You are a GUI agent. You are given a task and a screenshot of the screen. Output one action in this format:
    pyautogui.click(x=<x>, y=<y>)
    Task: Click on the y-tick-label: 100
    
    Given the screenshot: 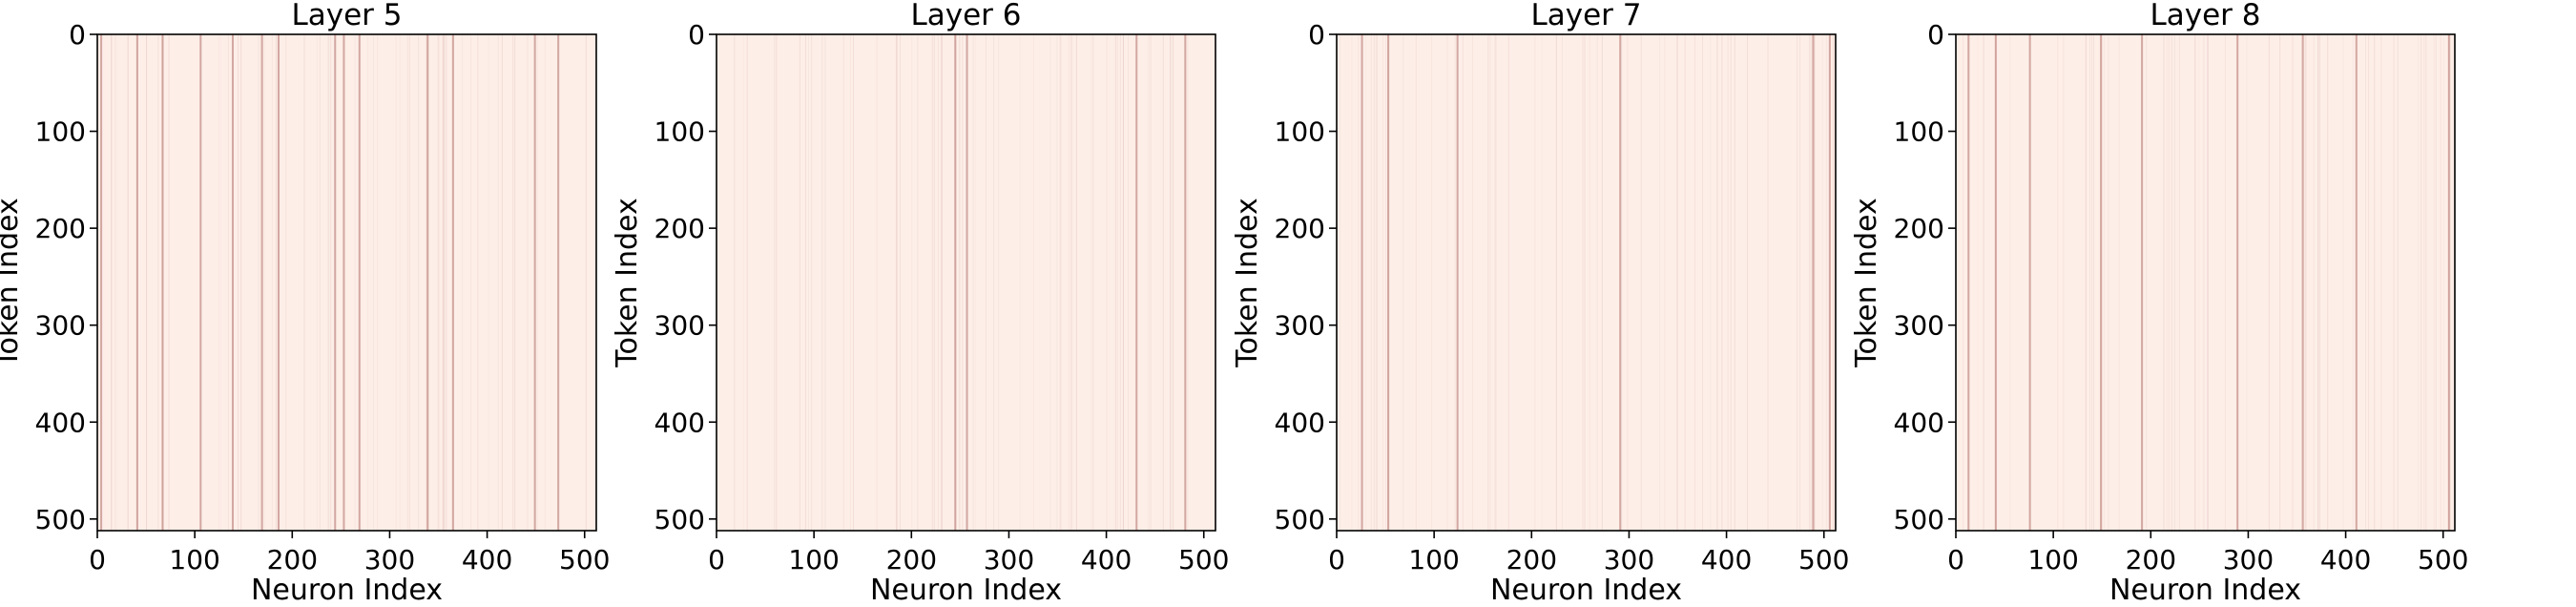 What is the action you would take?
    pyautogui.click(x=1300, y=132)
    